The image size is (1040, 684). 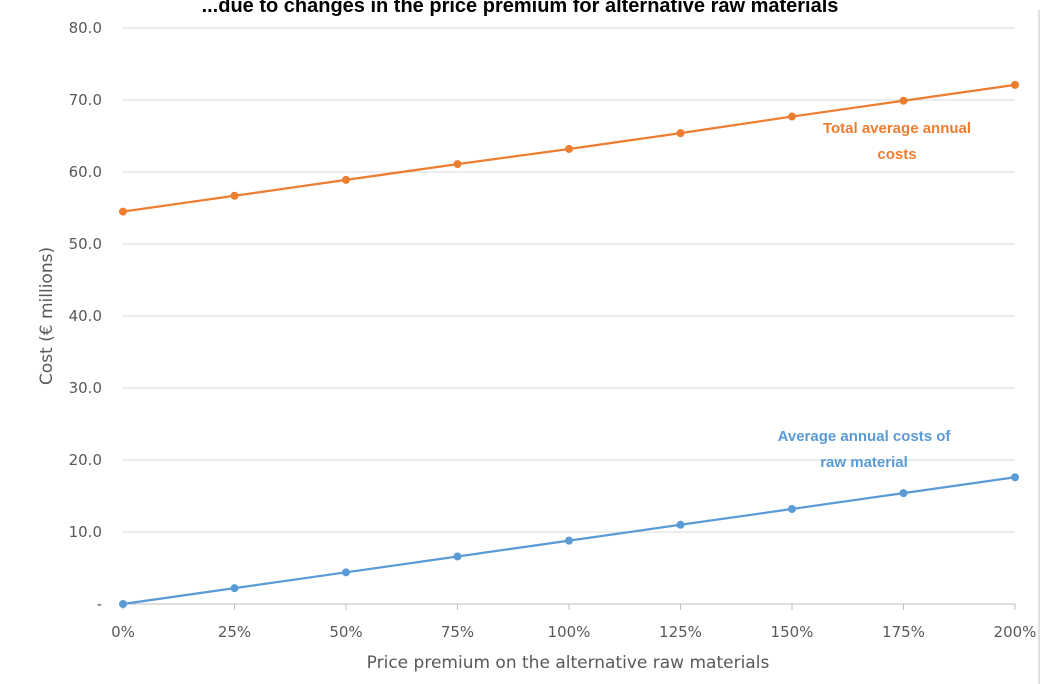 What do you see at coordinates (573, 622) in the screenshot?
I see `x-axis-ticks: 0% 25% 50% 75% 100% 125% 150% 175% 200%` at bounding box center [573, 622].